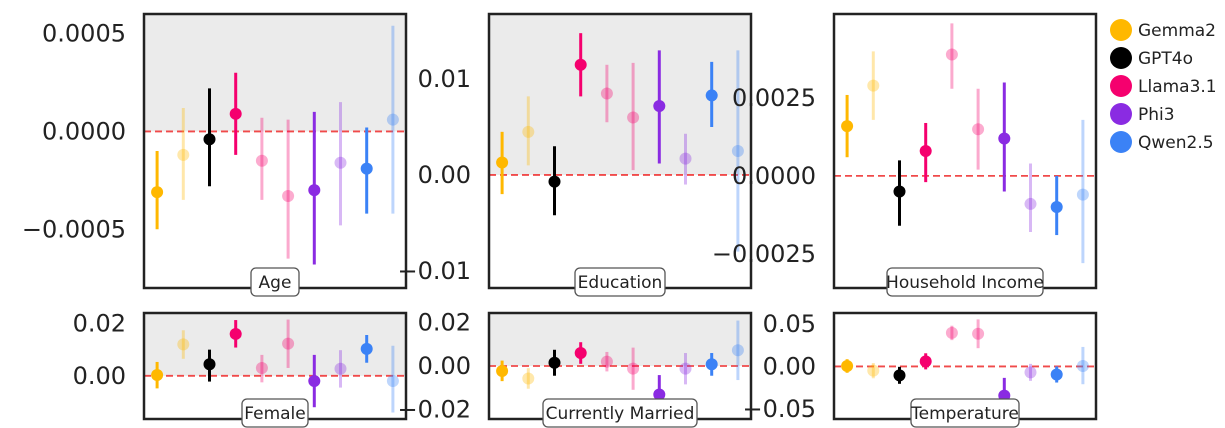 This screenshot has width=1225, height=428. Describe the element at coordinates (920, 369) in the screenshot. I see `panel-temperature: 0.05 0.00 −0.05 Temperature` at that location.